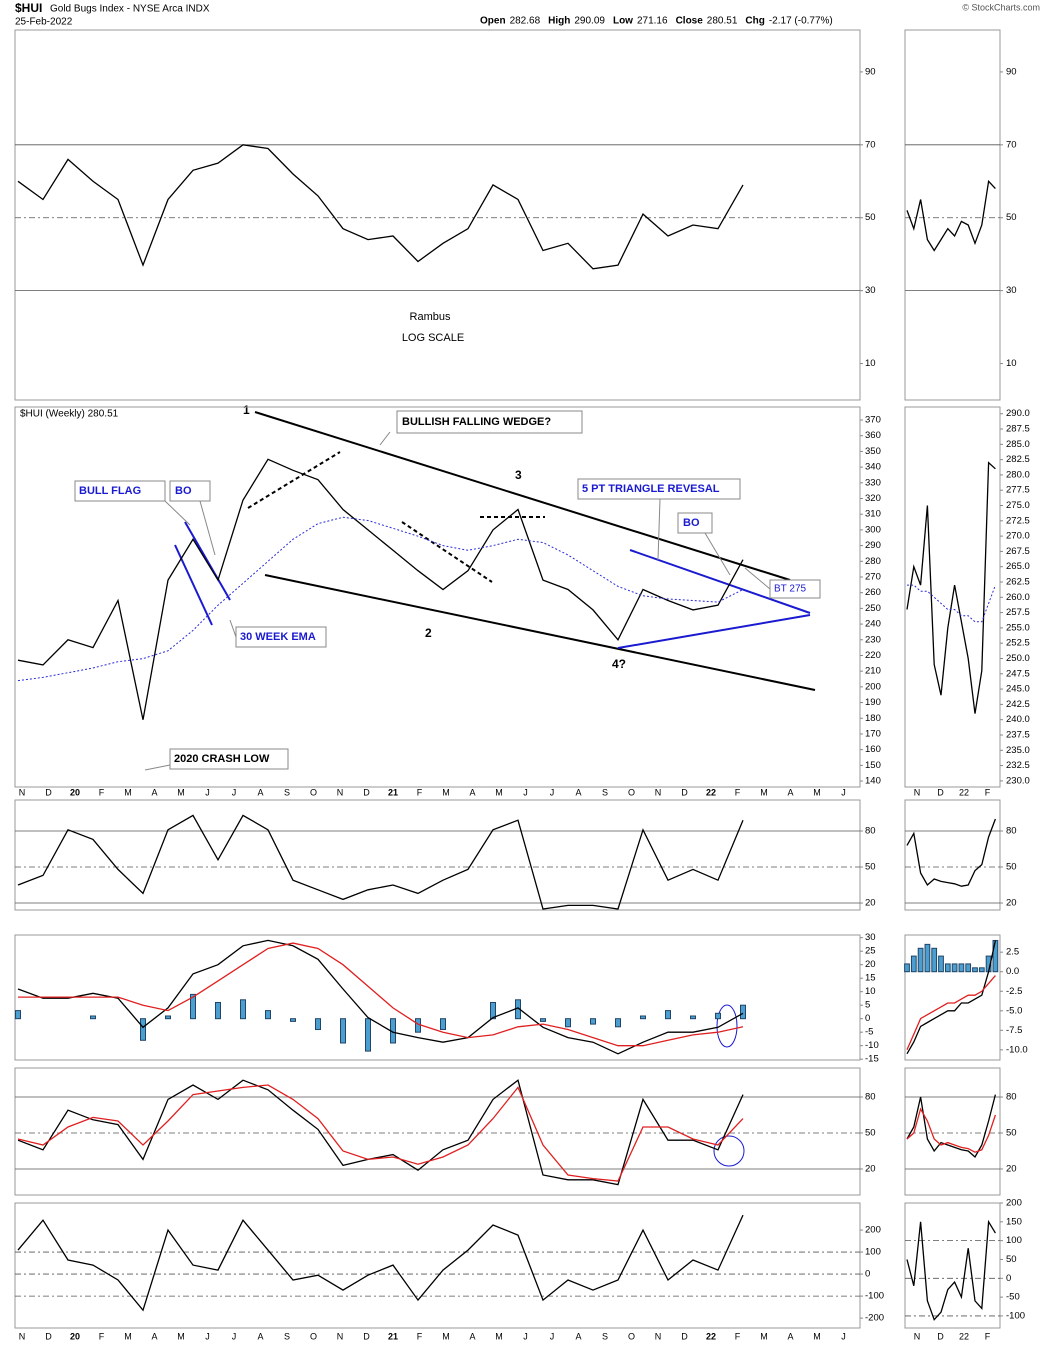  What do you see at coordinates (652, 21) in the screenshot?
I see `quote-value: 271.16` at bounding box center [652, 21].